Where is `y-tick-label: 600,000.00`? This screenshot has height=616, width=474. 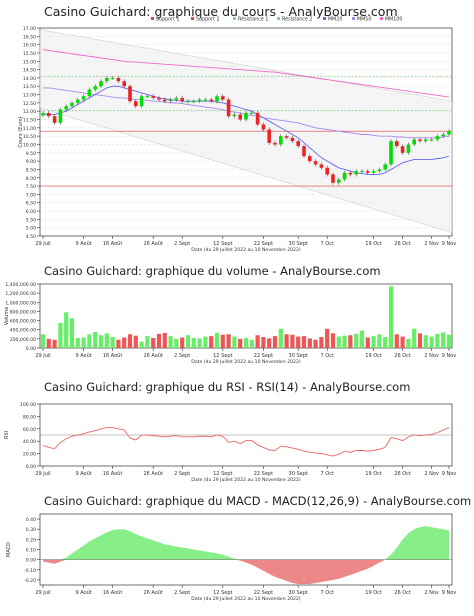 y-tick-label: 600,000.00 is located at coordinates (23, 322).